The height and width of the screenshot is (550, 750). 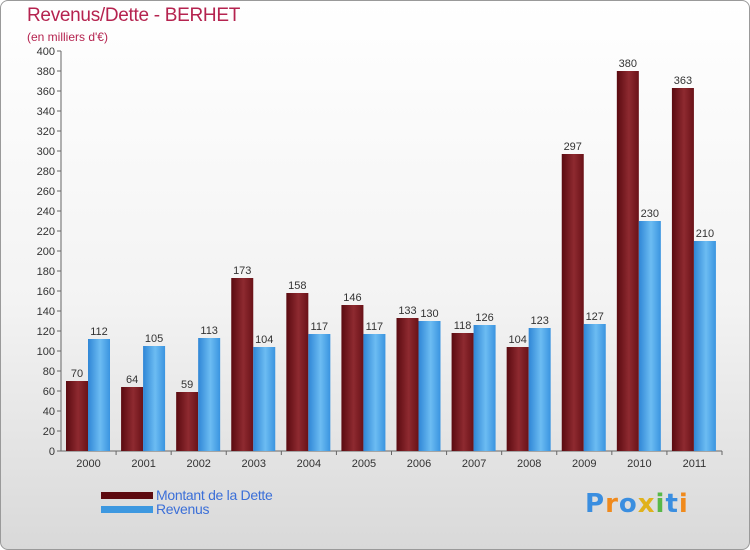 What do you see at coordinates (628, 504) in the screenshot?
I see `logo-letter: o` at bounding box center [628, 504].